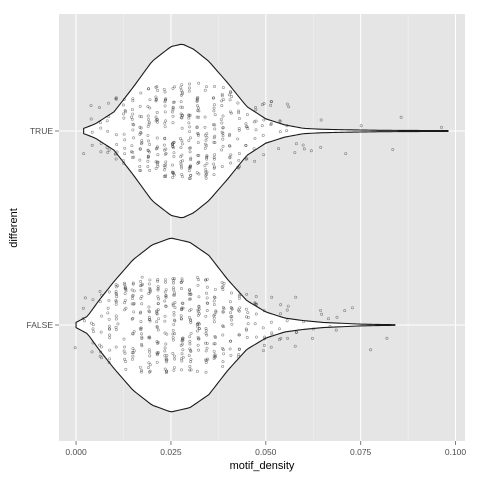 The height and width of the screenshot is (480, 480). What do you see at coordinates (40, 325) in the screenshot?
I see `y-tick-label: FALSE` at bounding box center [40, 325].